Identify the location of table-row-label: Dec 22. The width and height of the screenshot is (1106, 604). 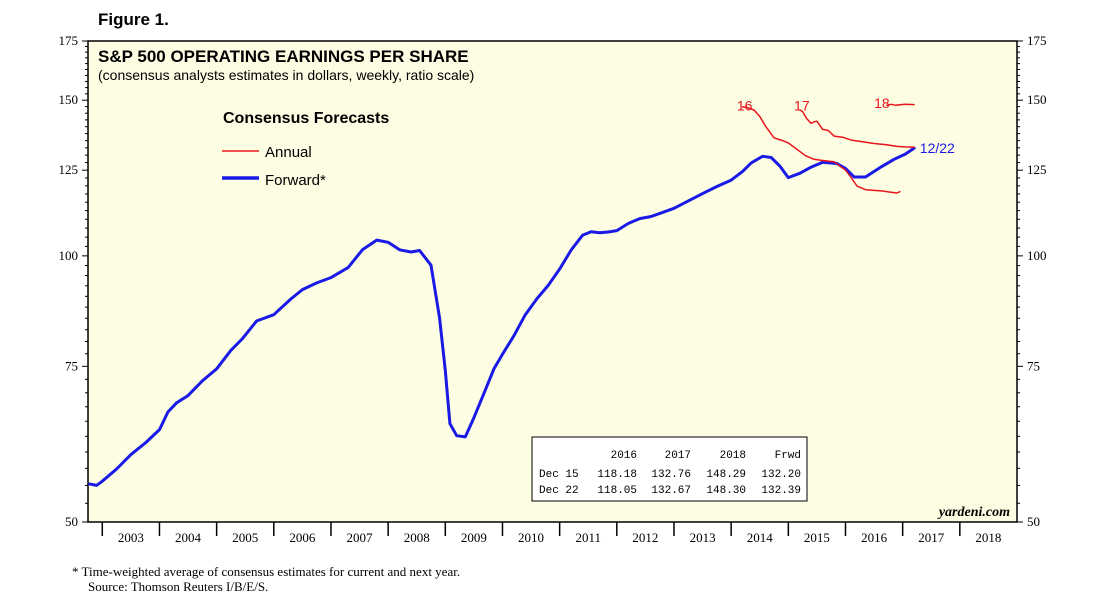
(559, 491).